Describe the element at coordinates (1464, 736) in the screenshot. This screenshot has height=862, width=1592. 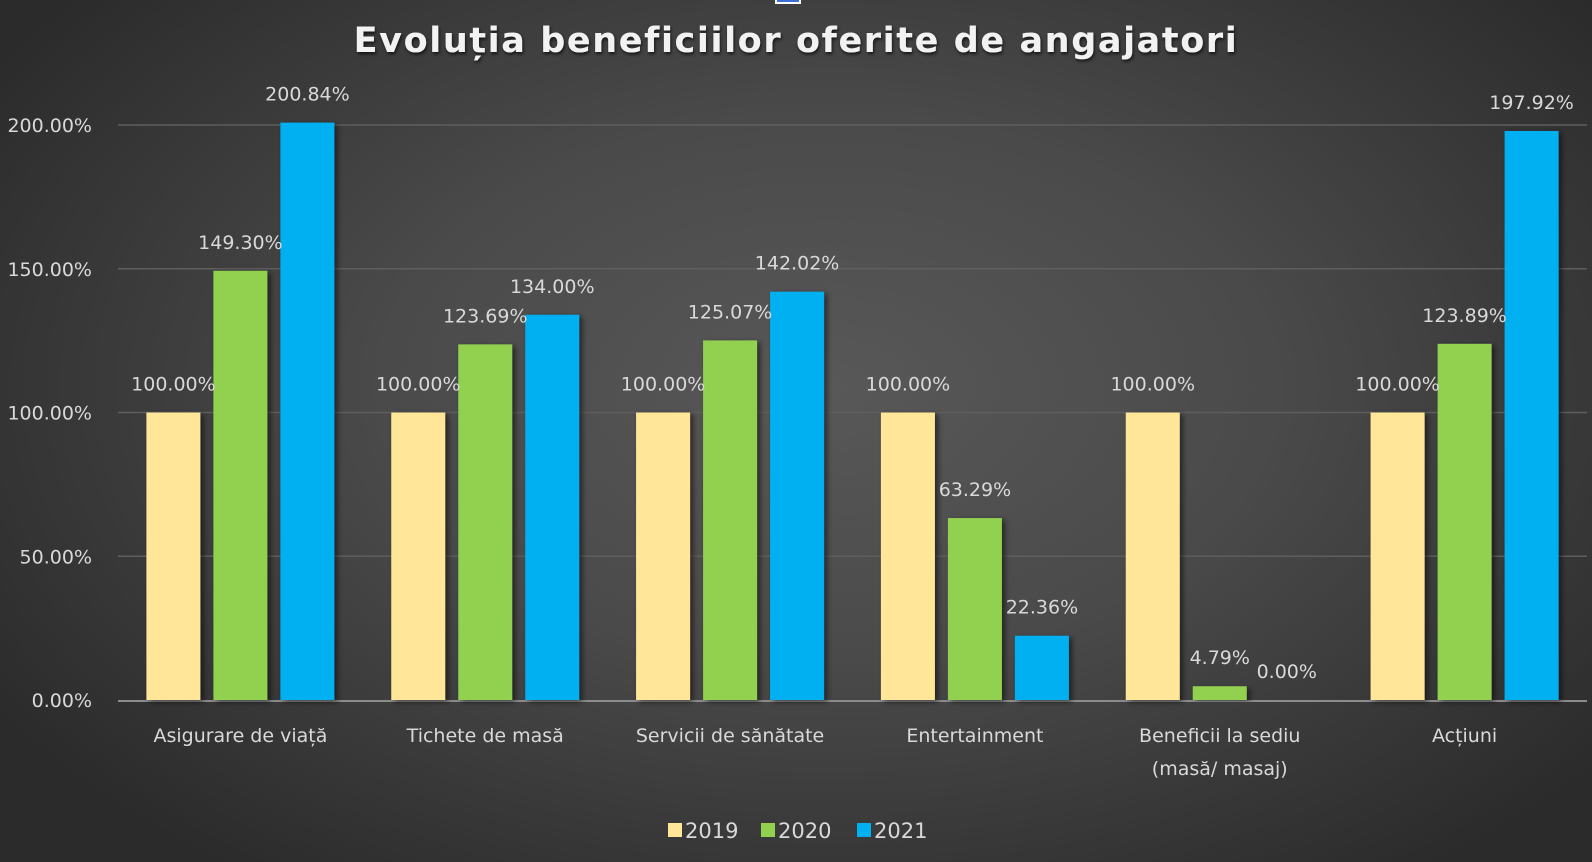
I see `x-tick-label: Acțiuni` at that location.